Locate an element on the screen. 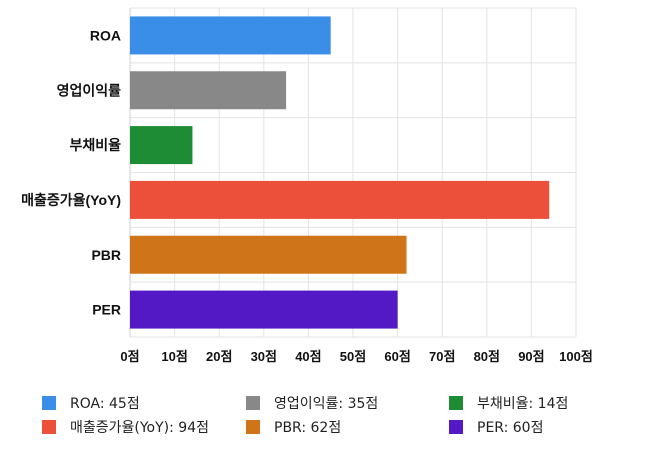 The width and height of the screenshot is (650, 450). legend-label: PBR: 62점 is located at coordinates (308, 428).